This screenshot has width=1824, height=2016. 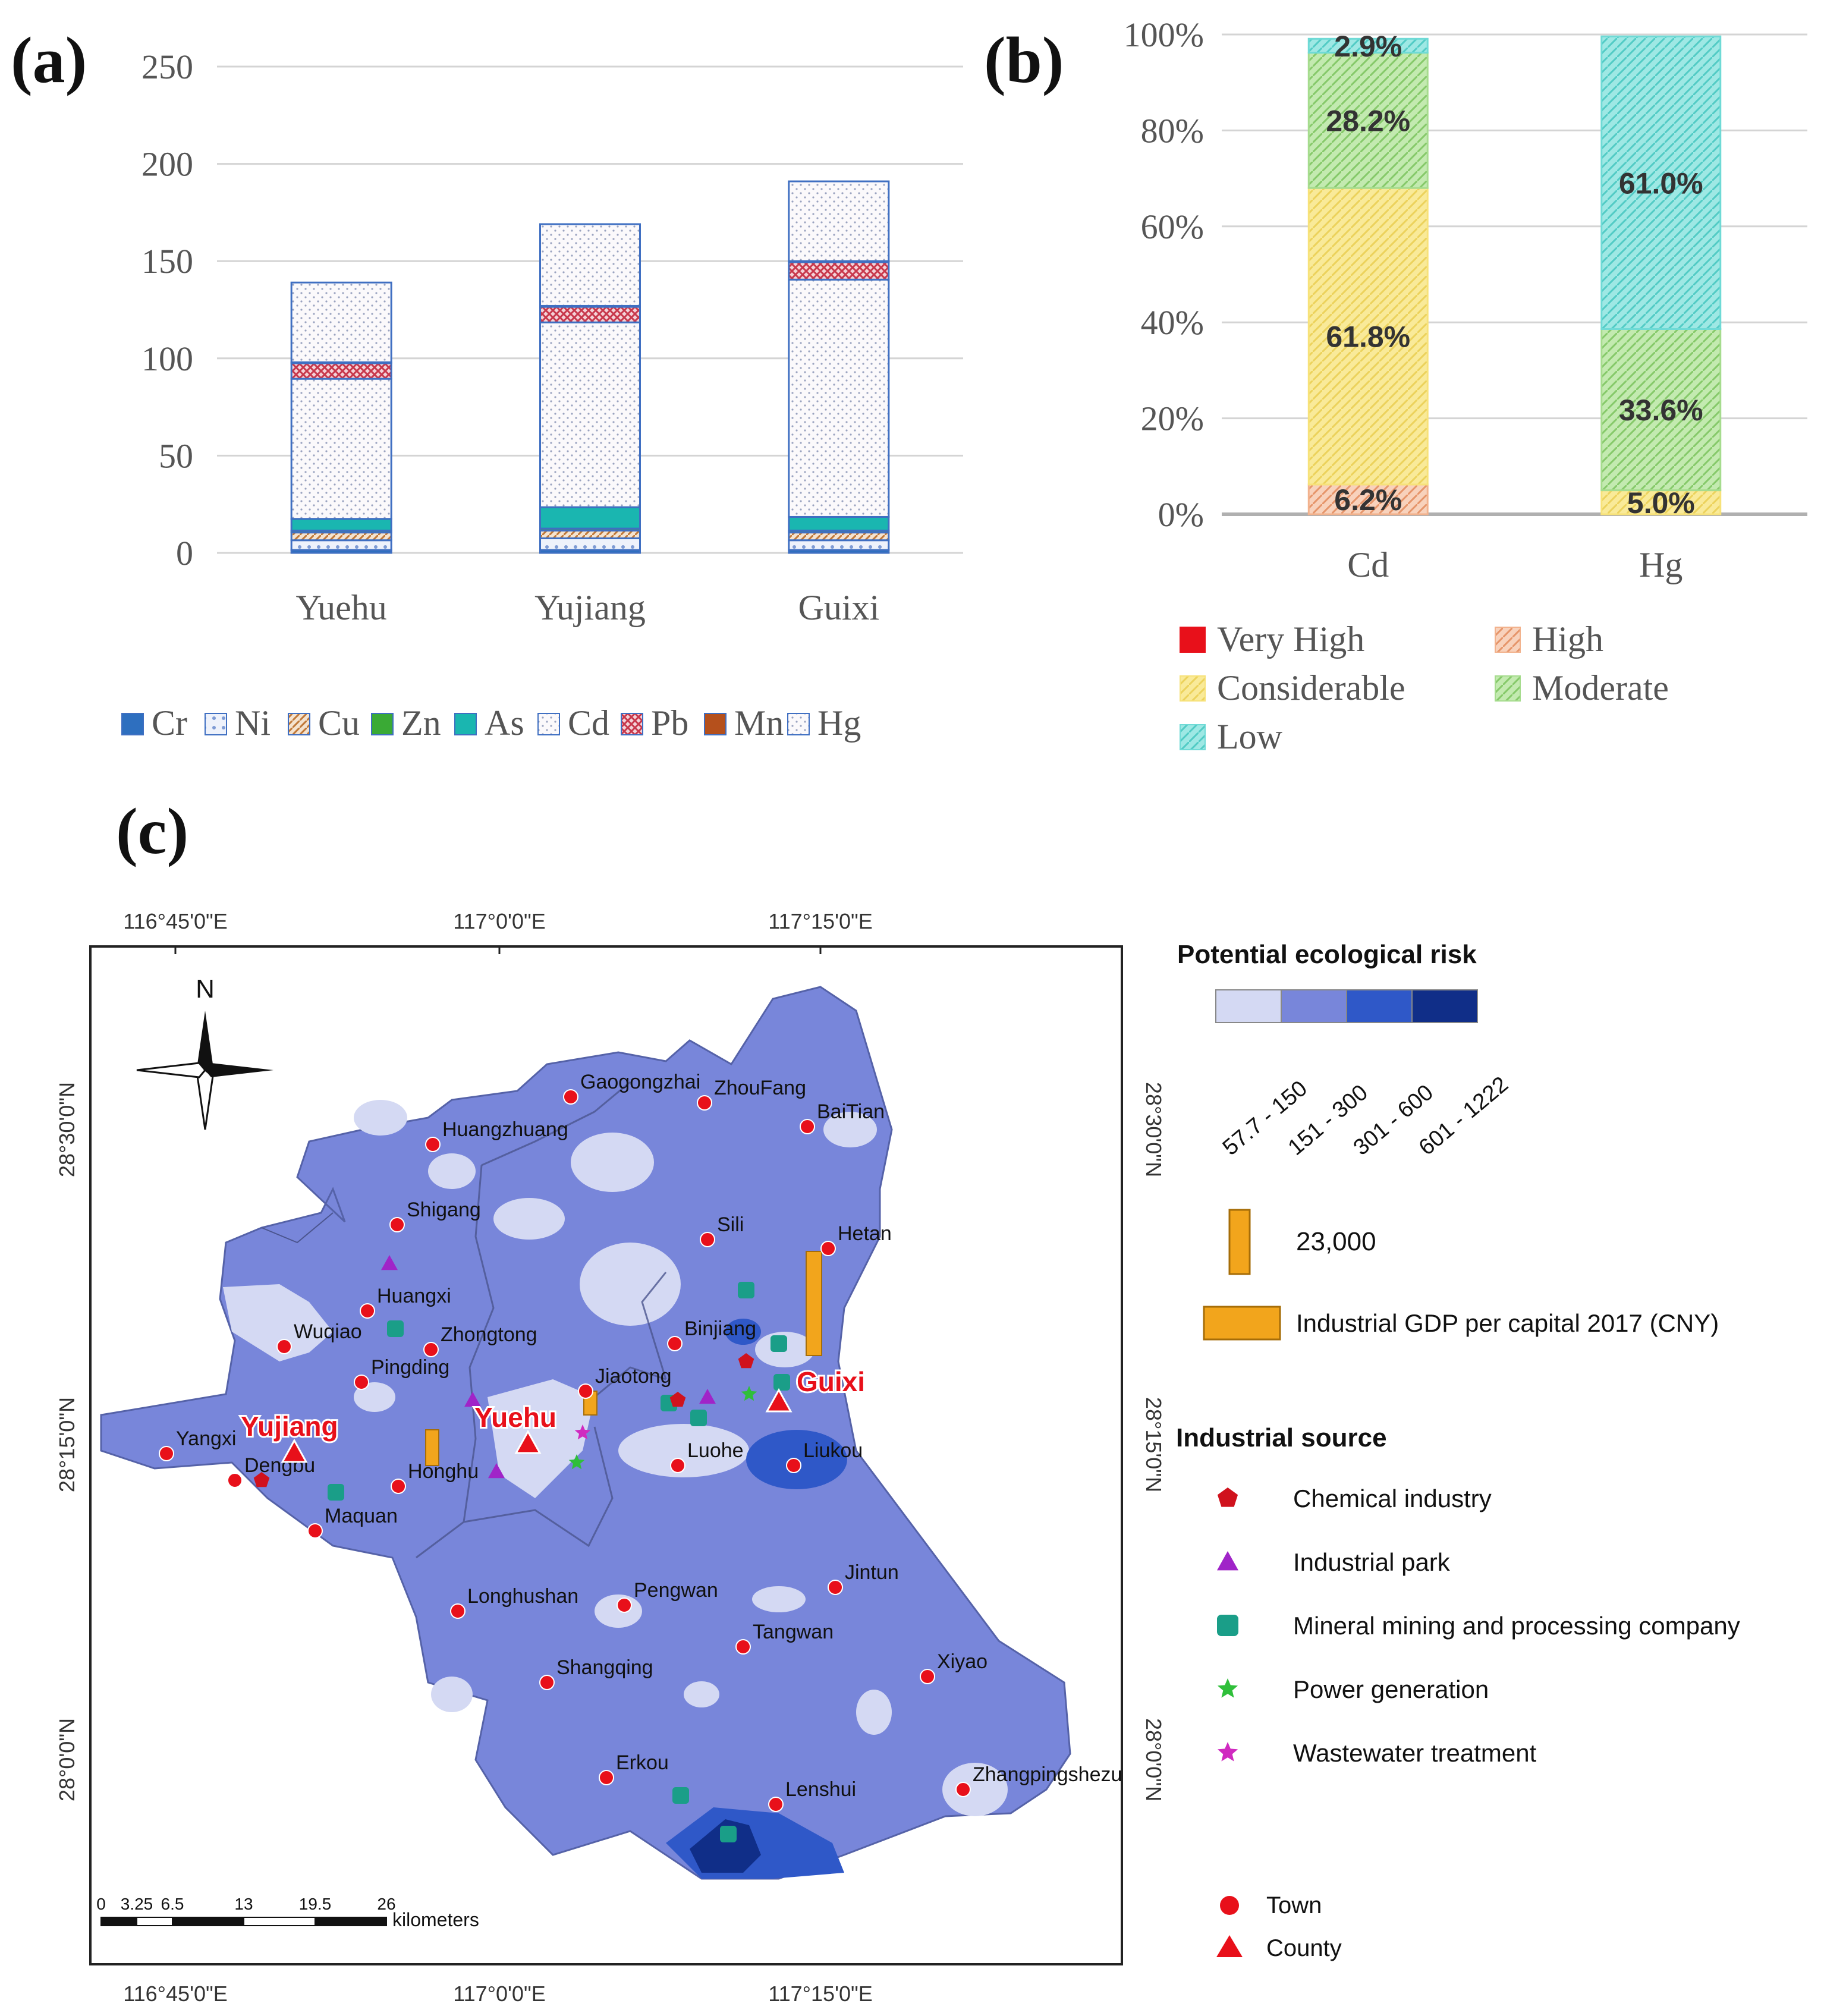 What do you see at coordinates (590, 534) in the screenshot?
I see `bar-cu-yujiang` at bounding box center [590, 534].